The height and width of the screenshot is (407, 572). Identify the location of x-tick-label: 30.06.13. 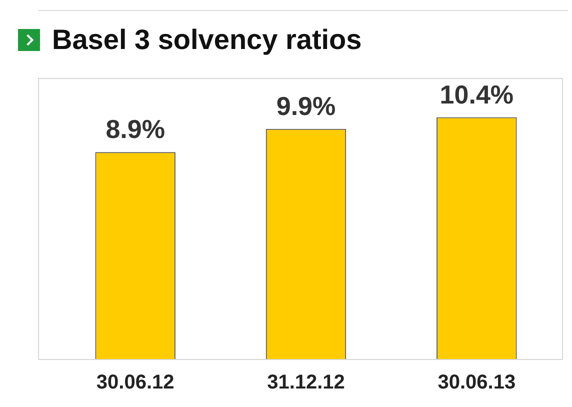
(477, 383).